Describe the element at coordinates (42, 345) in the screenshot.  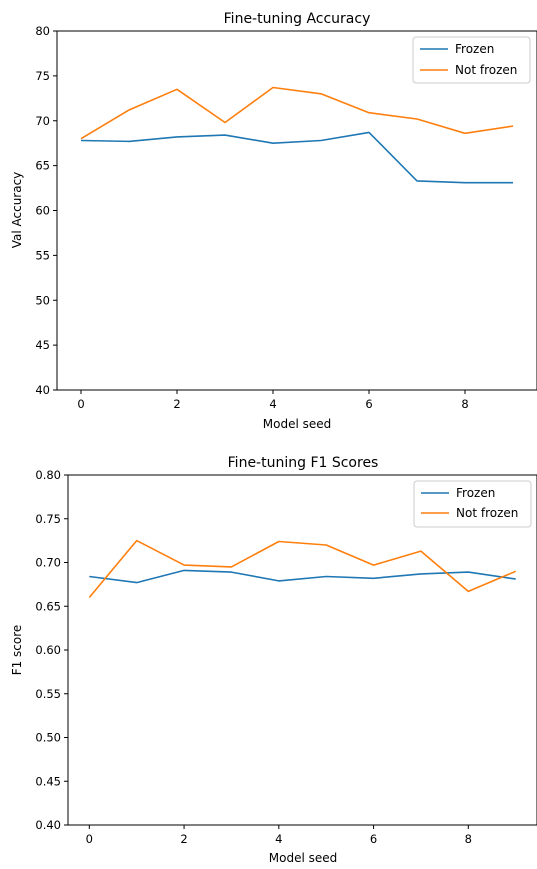
I see `accuracy-y-tick-label: 45` at that location.